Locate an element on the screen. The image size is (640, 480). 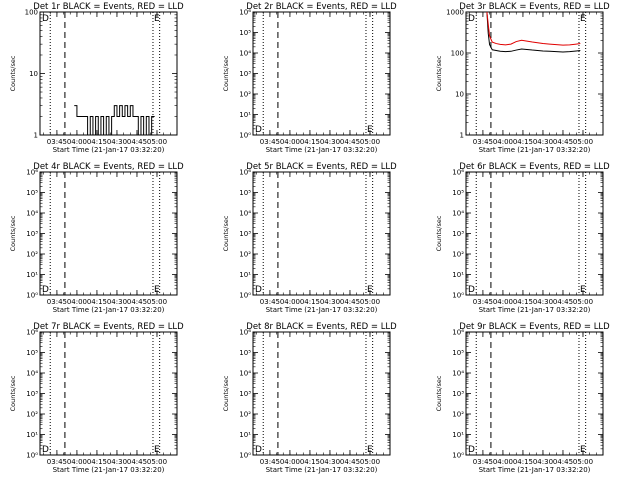
panel-title: Det 9r BLACK = Events, RED = LLD is located at coordinates (534, 327).